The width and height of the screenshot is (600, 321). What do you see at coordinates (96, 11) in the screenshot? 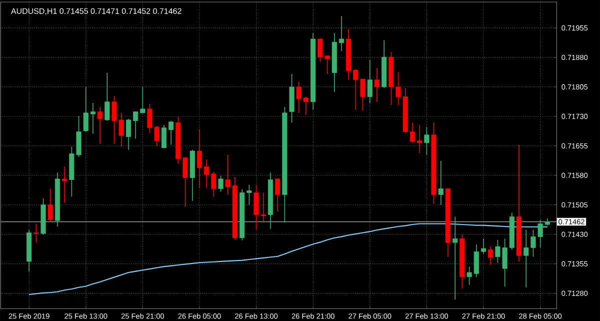
I see `text: AUDUSD,H1 0.71455 0.71471 0.71452 0.71462` at bounding box center [96, 11].